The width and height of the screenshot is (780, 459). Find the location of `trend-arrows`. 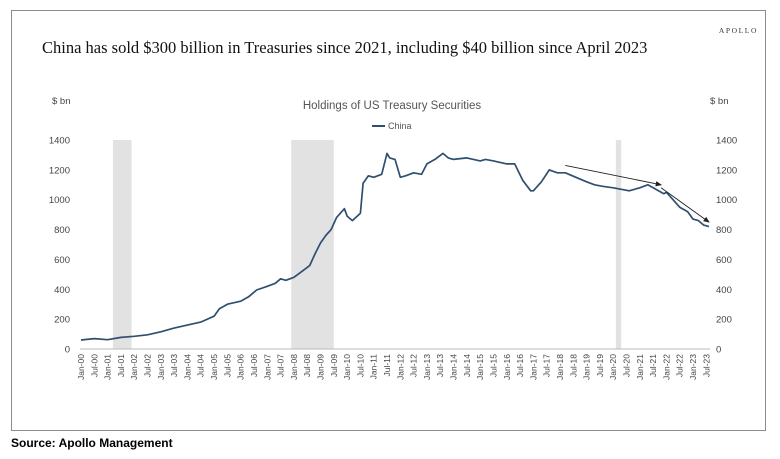

trend-arrows is located at coordinates (637, 193).